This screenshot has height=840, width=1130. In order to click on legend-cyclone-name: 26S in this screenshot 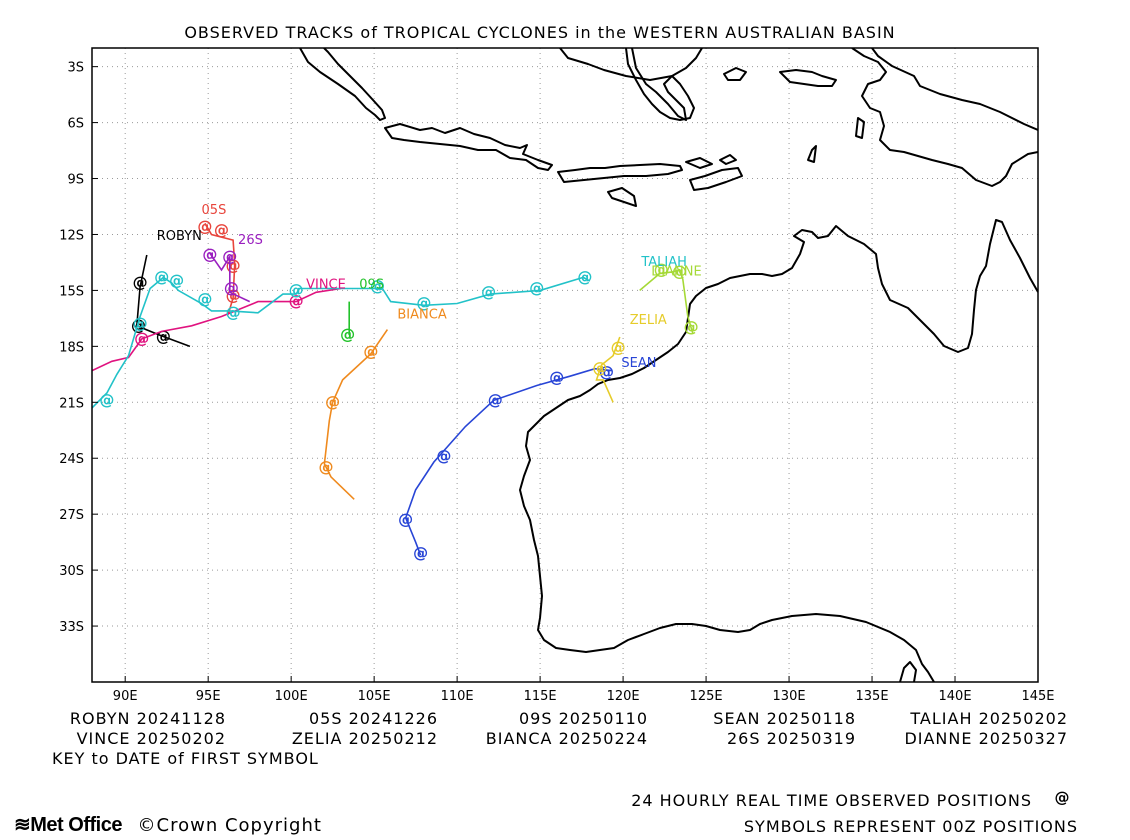, I will do `click(747, 738)`.